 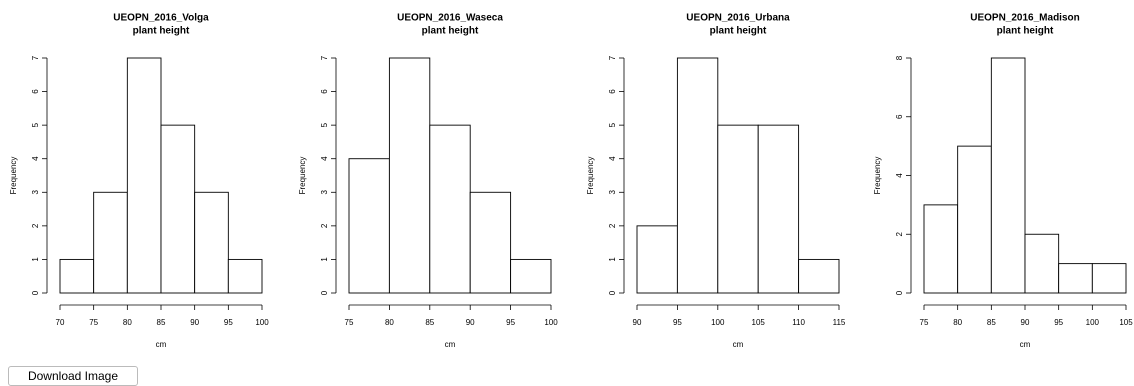 What do you see at coordinates (60, 322) in the screenshot?
I see `x-tick-label: 70` at bounding box center [60, 322].